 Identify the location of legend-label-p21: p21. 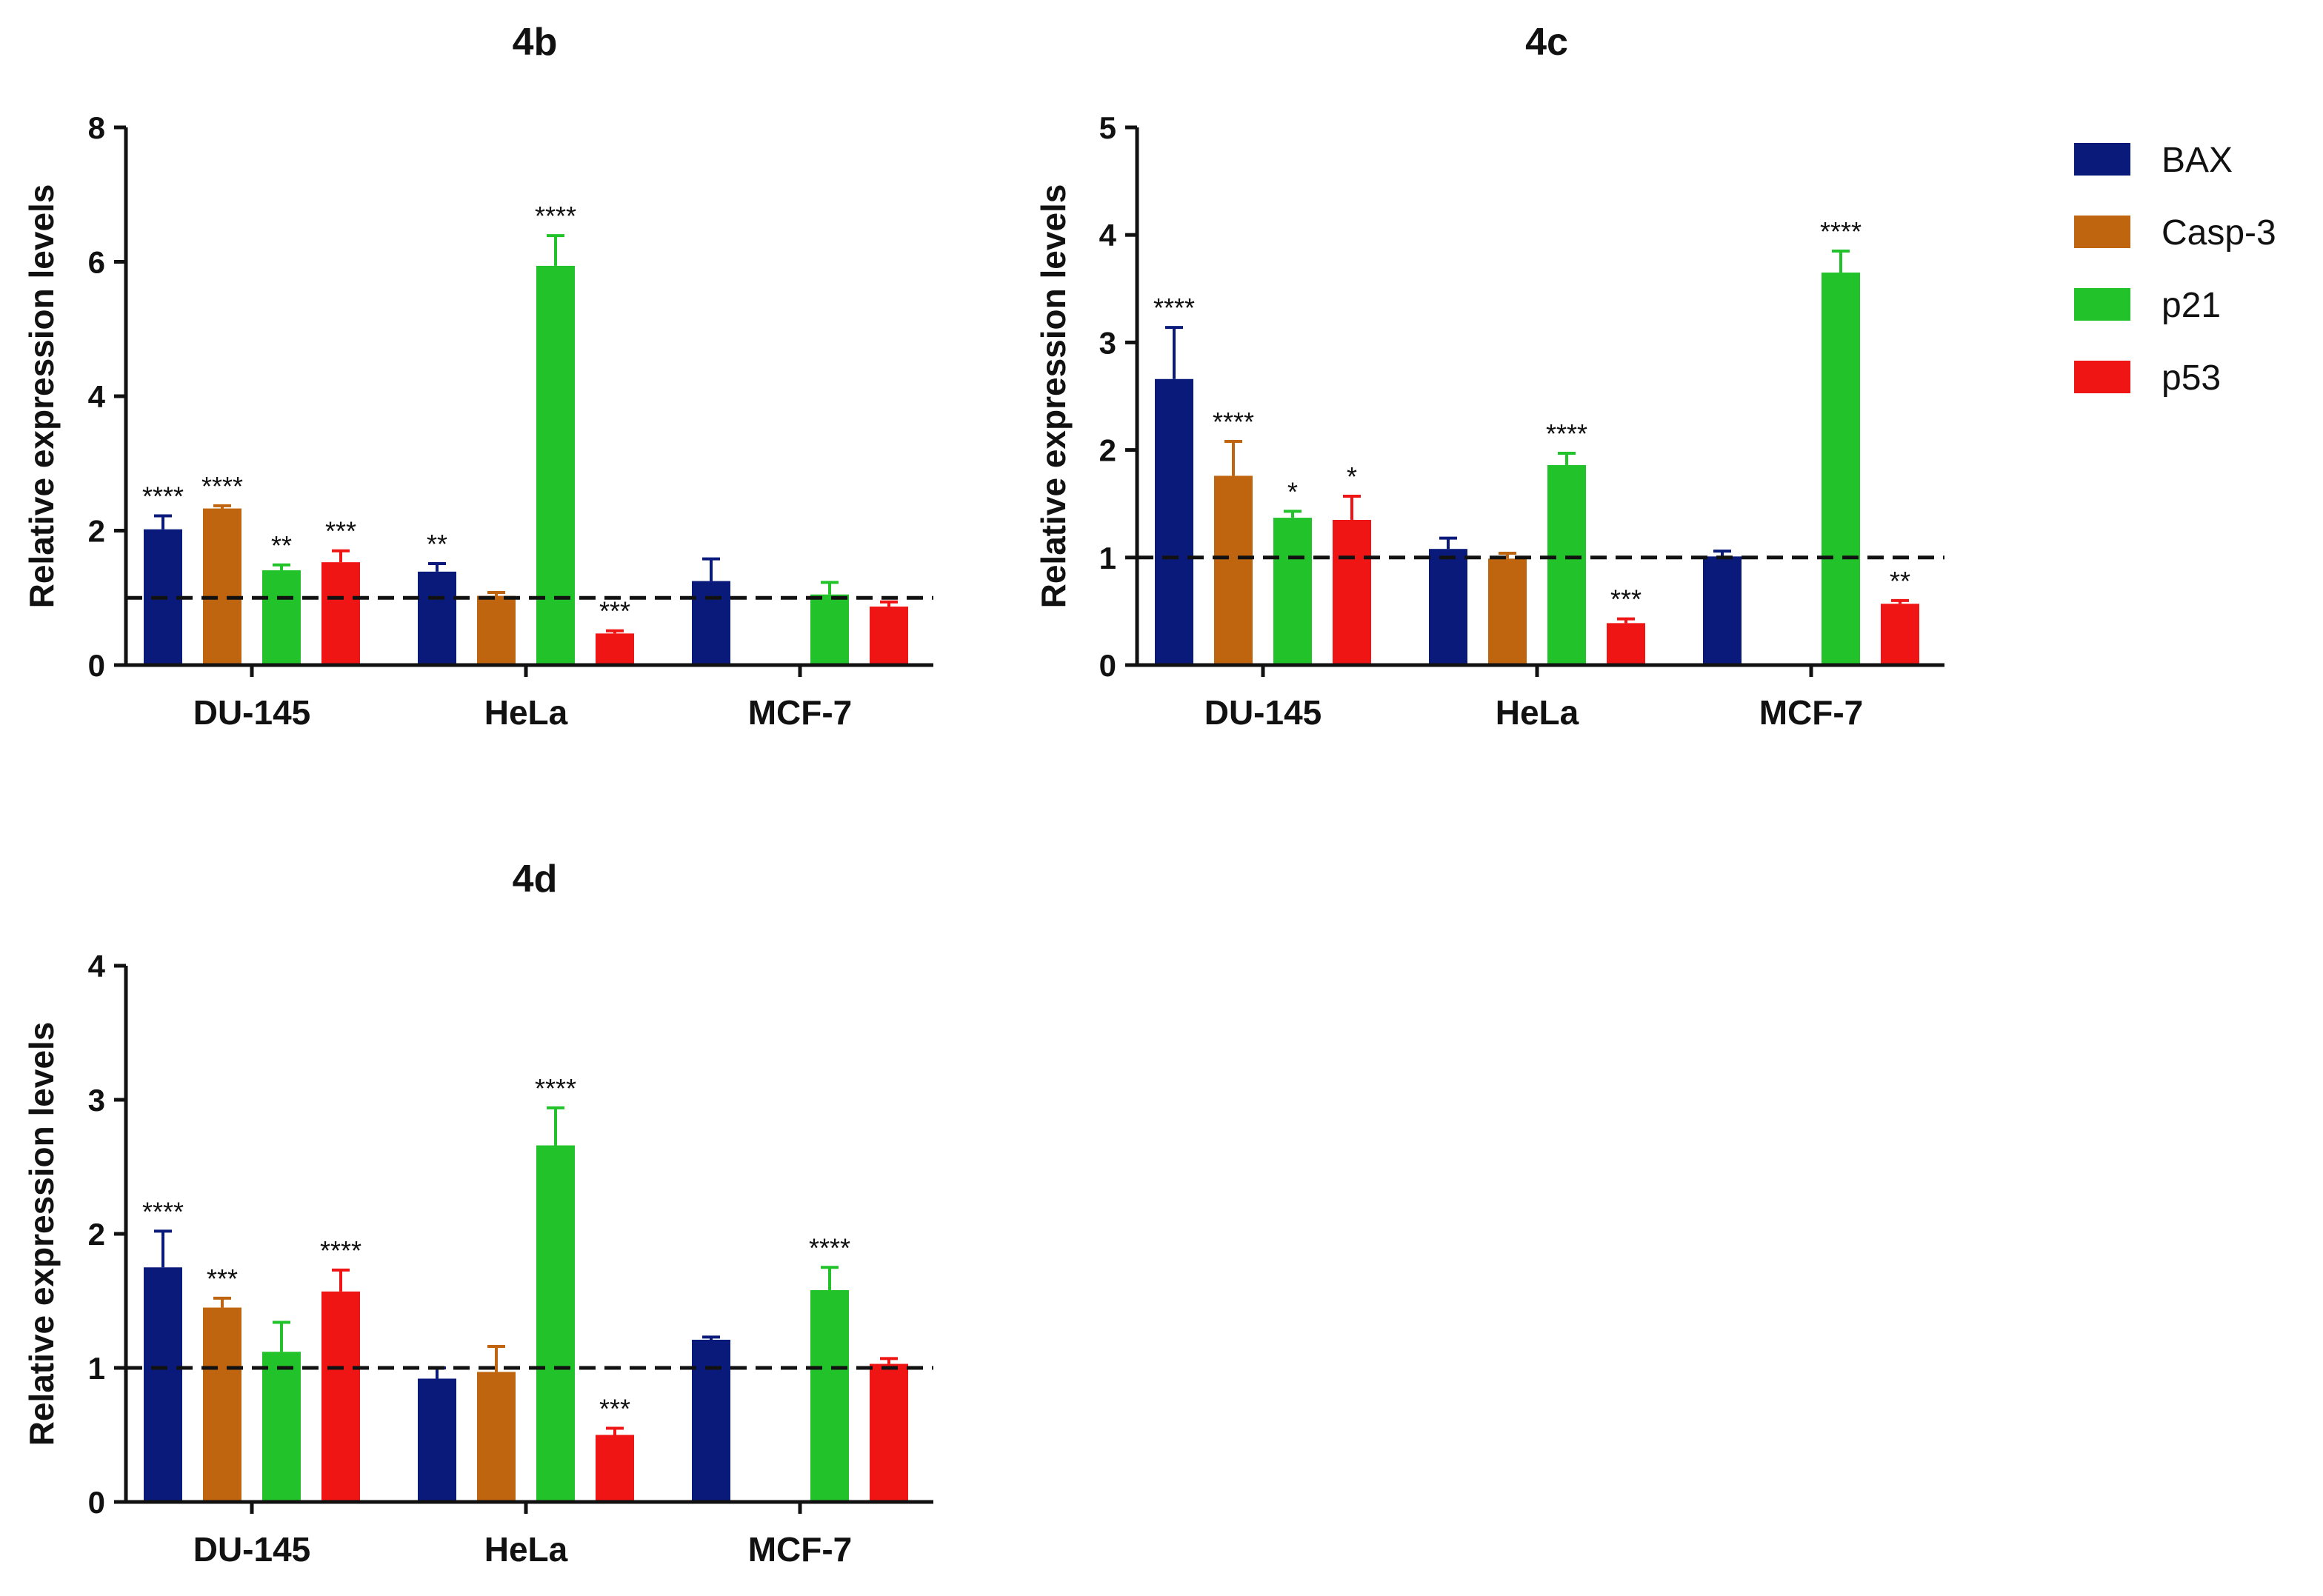
(2191, 305).